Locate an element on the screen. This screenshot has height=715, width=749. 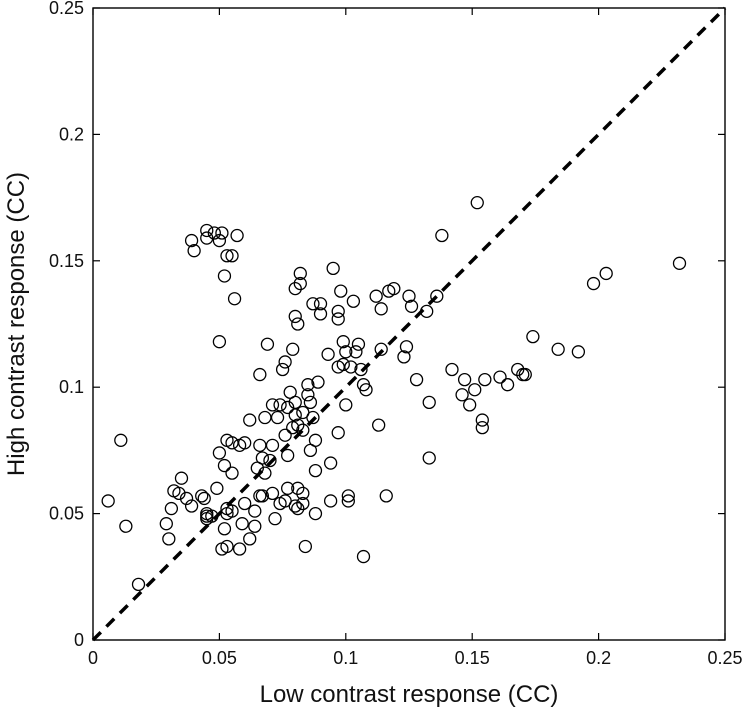
y-tick-label: 0 is located at coordinates (79, 640).